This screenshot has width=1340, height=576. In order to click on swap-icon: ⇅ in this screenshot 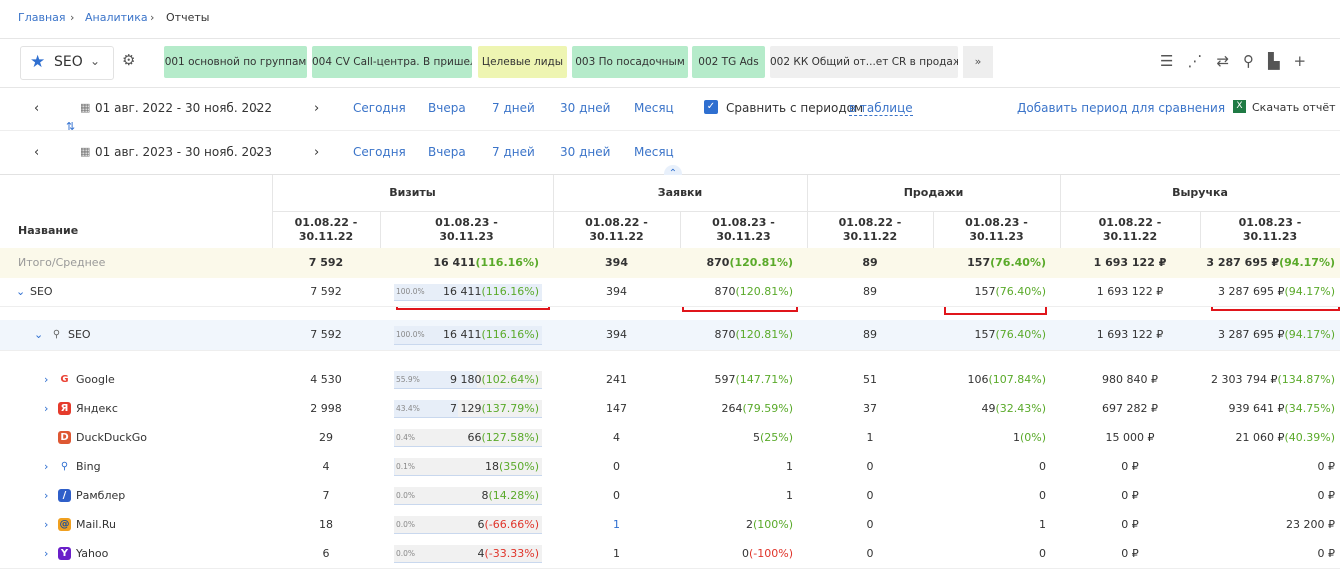, I will do `click(71, 126)`.